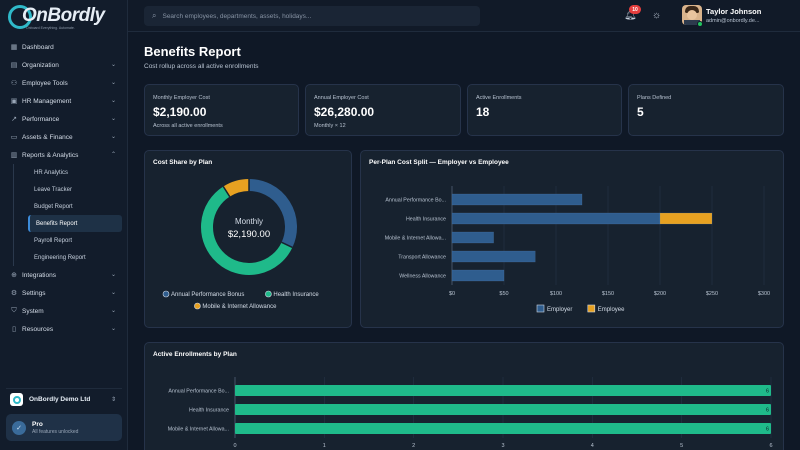  What do you see at coordinates (422, 277) in the screenshot?
I see `y-tick-label: Wellness Allowance` at bounding box center [422, 277].